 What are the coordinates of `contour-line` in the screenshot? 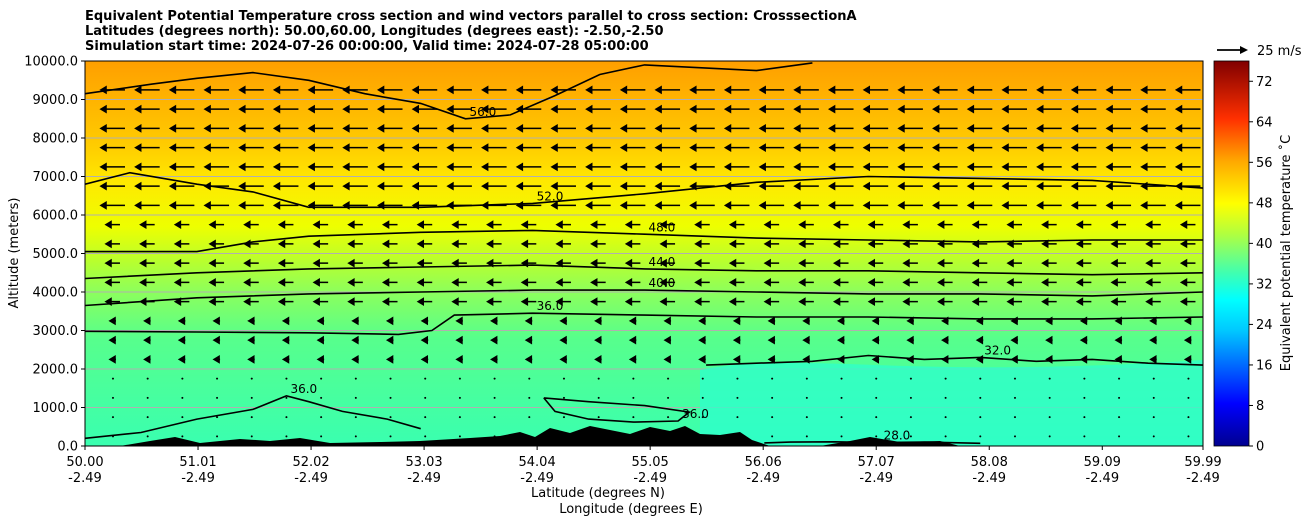 It's located at (644, 272).